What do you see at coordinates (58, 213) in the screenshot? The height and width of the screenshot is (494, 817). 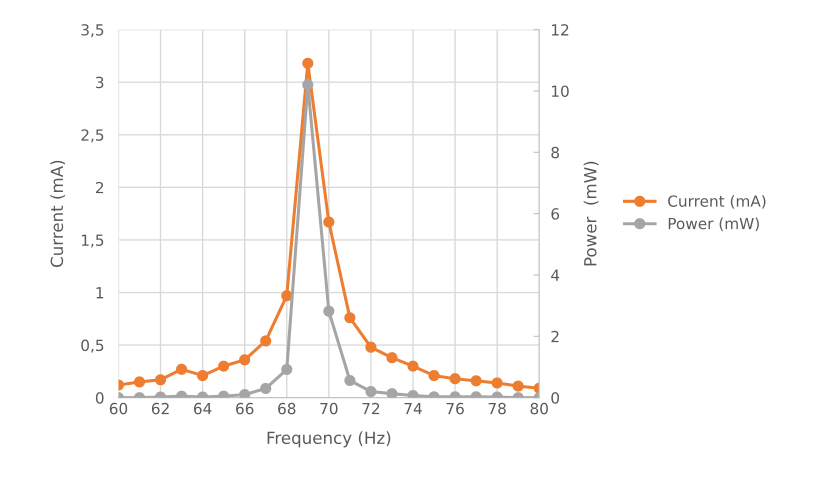 I see `y-axis-title: Current (mA)` at bounding box center [58, 213].